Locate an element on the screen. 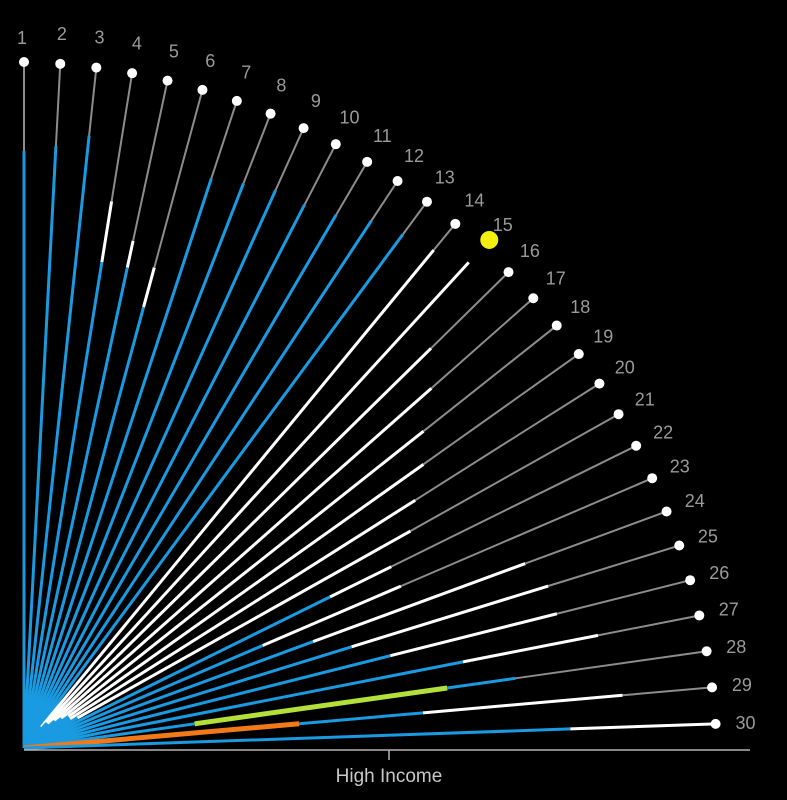 The image size is (787, 800). spoke-label-14: 14 is located at coordinates (474, 201).